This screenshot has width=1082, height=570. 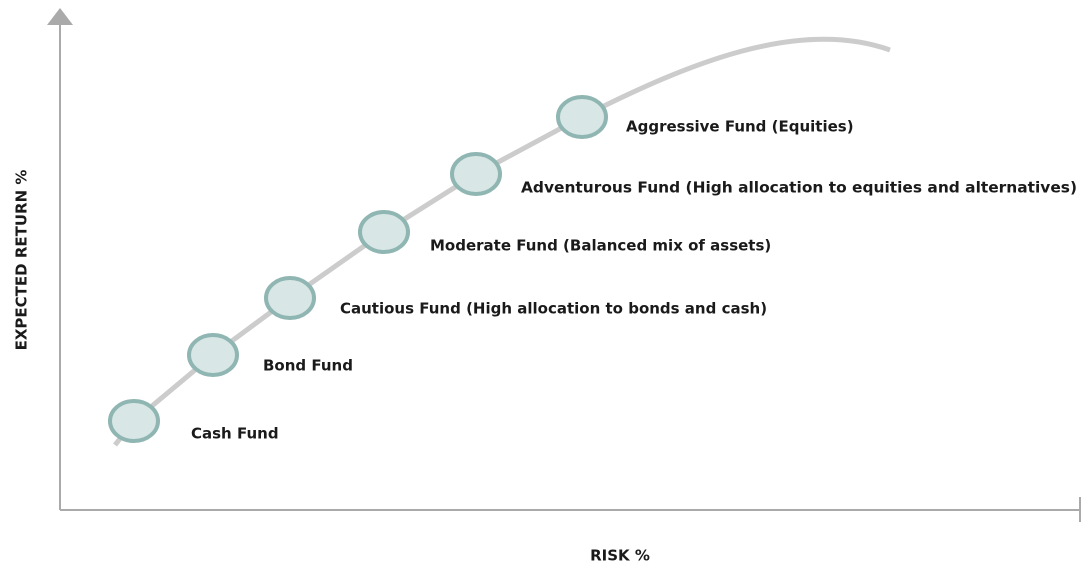 I want to click on fund-label: Aggressive Fund (Equities), so click(x=740, y=127).